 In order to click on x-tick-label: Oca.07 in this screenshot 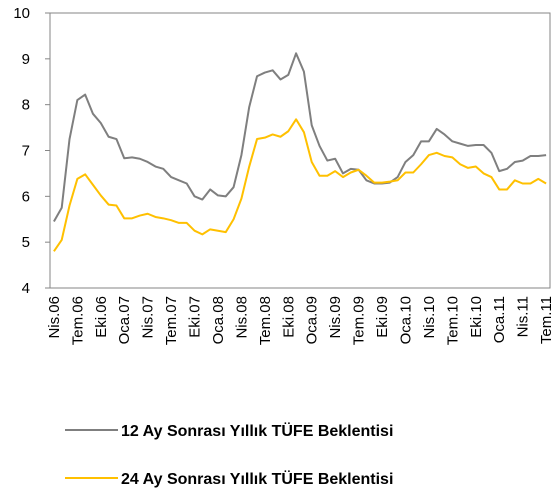, I will do `click(124, 320)`.